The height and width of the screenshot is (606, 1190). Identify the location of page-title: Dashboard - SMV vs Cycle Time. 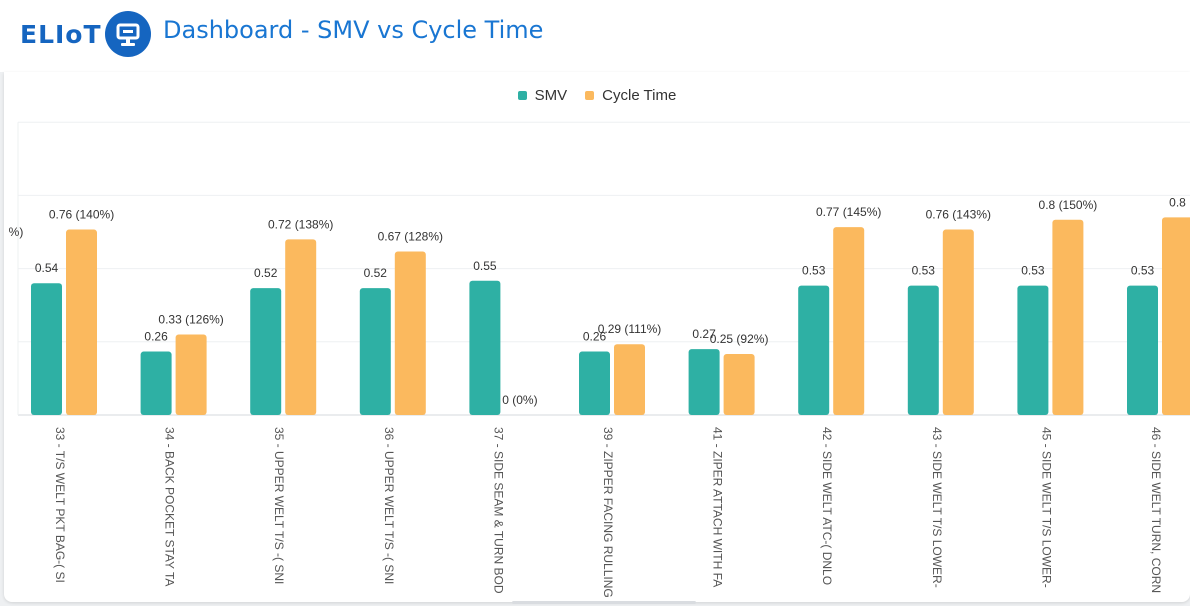
(353, 30).